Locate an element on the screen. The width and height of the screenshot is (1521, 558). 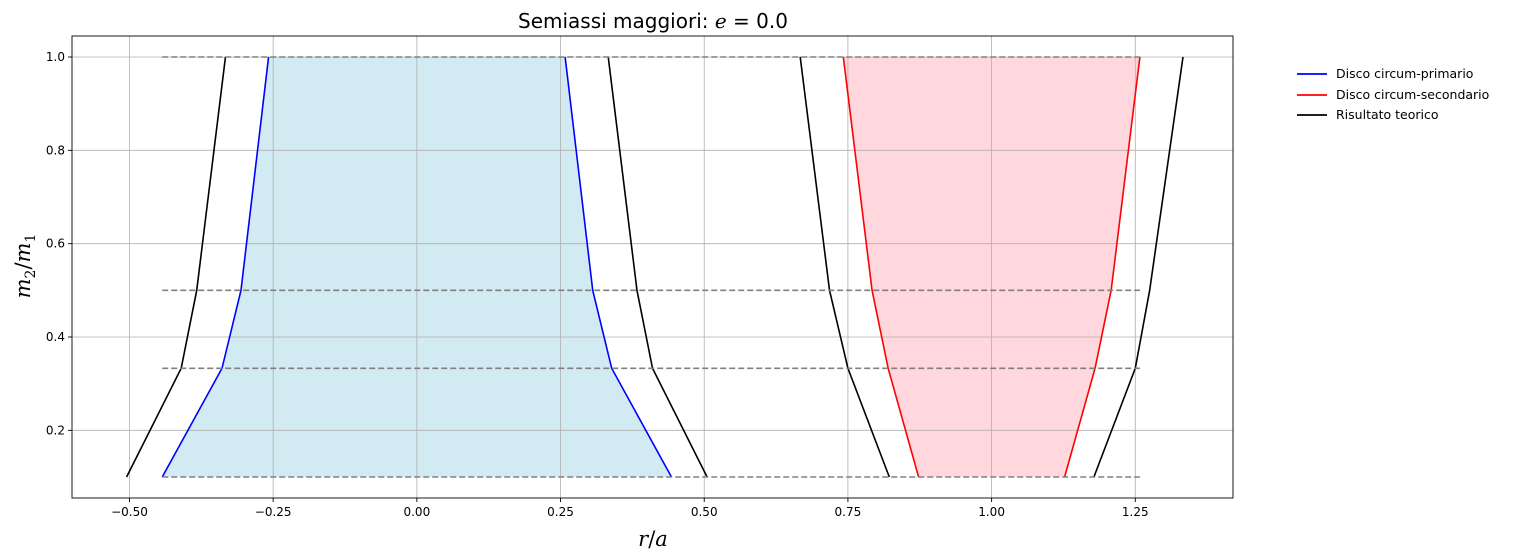
x-tick-label-7: 1.25 is located at coordinates (1135, 512).